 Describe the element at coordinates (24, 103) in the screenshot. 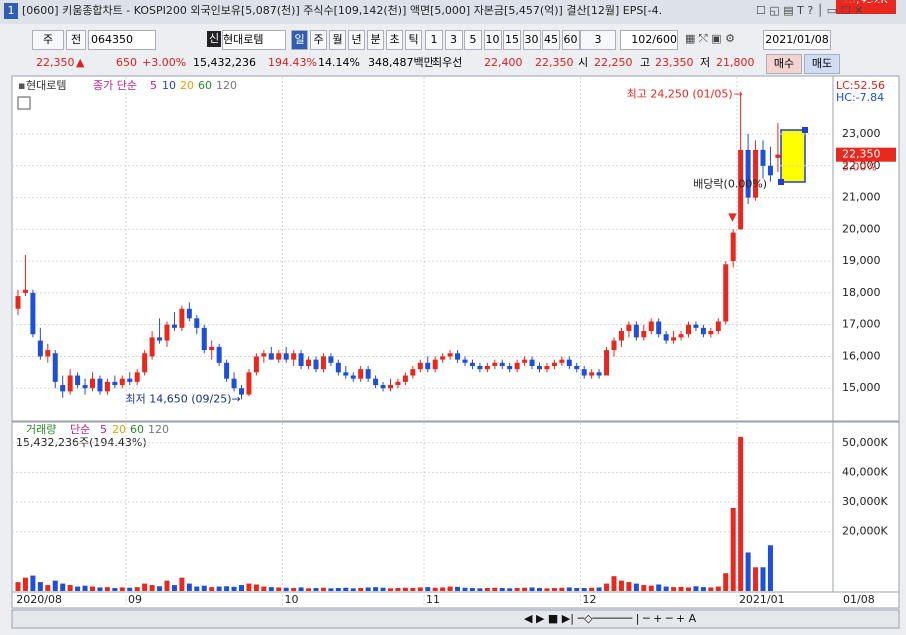

I see `grid-icon` at that location.